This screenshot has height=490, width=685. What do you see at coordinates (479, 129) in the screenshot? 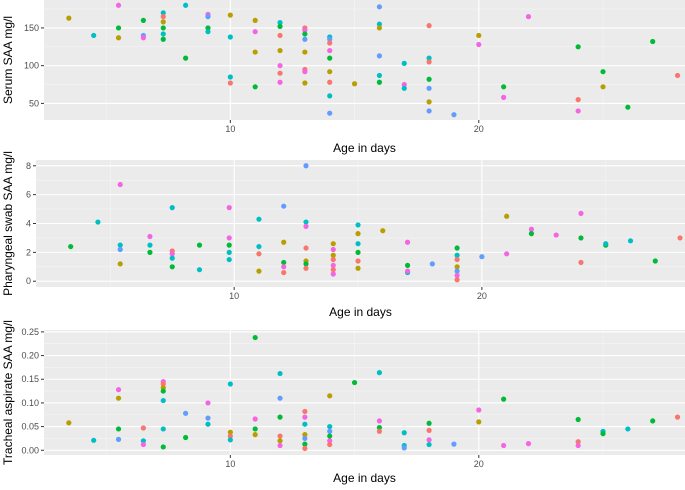
I see `x-tick-label: 20` at bounding box center [479, 129].